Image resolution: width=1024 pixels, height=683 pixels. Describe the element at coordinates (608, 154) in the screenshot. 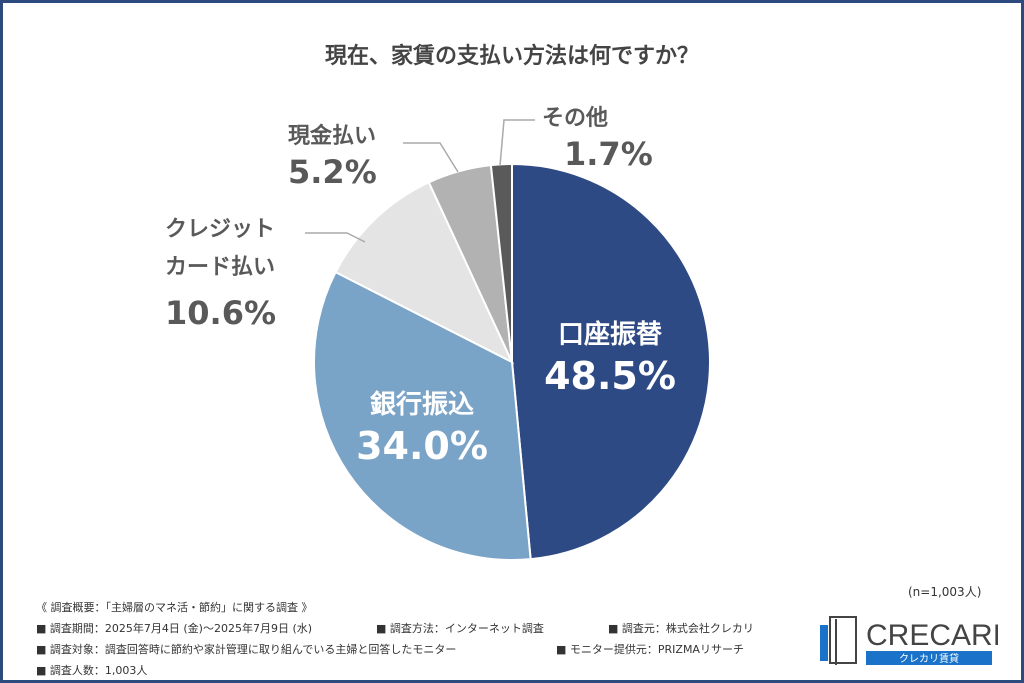

I see `slice-value: 1.7%` at that location.